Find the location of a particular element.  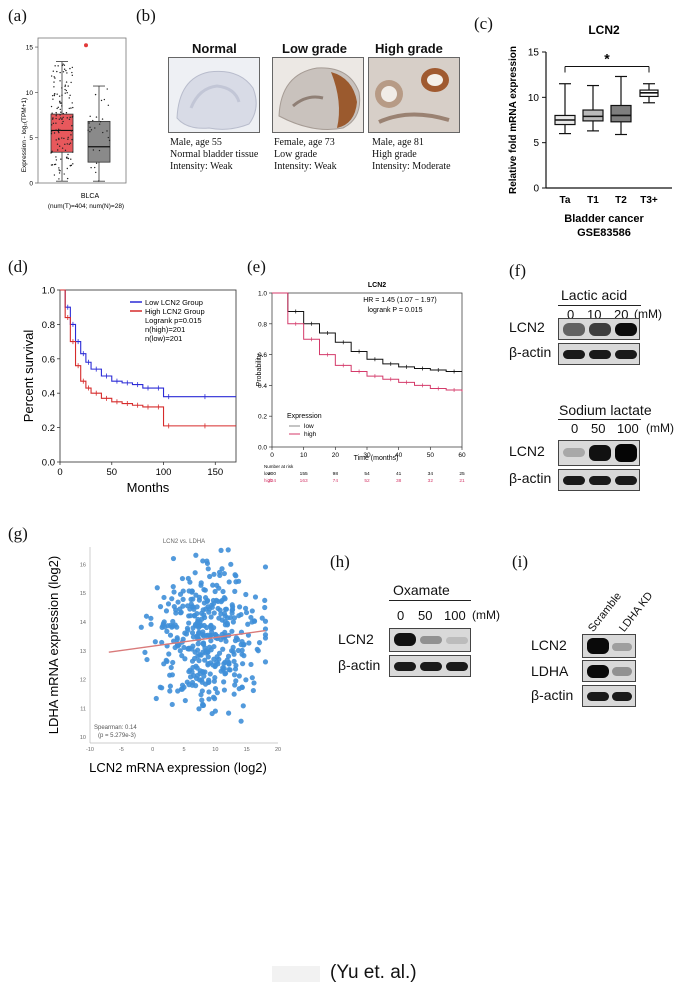

blot-lactic-lcn2 is located at coordinates (599, 329).